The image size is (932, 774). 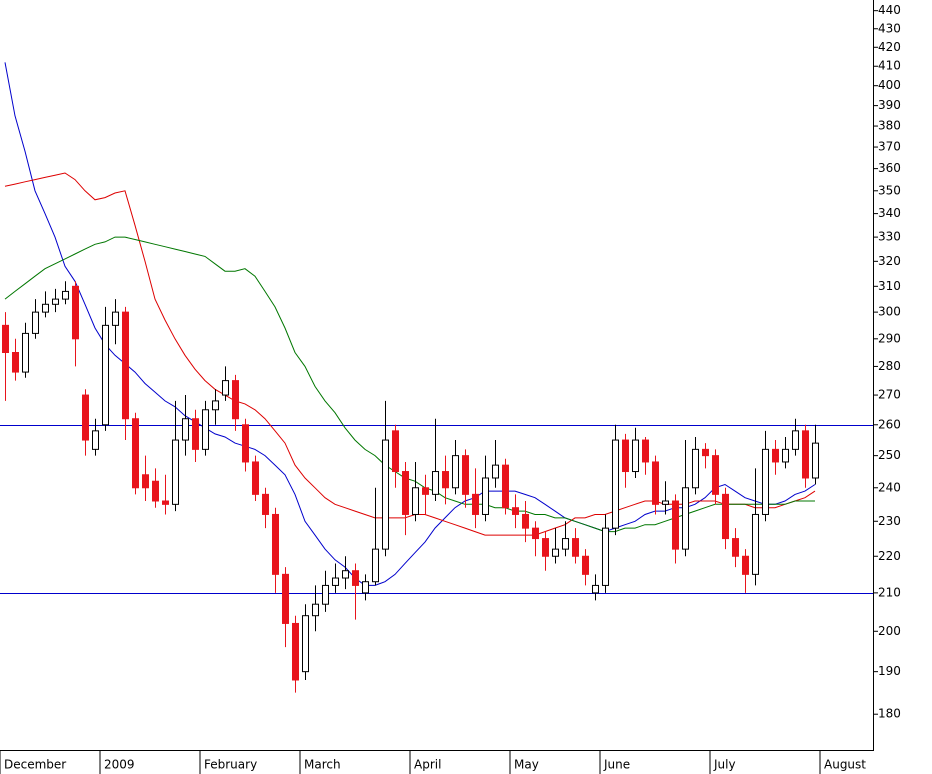 What do you see at coordinates (889, 66) in the screenshot?
I see `y-tick-label: 410` at bounding box center [889, 66].